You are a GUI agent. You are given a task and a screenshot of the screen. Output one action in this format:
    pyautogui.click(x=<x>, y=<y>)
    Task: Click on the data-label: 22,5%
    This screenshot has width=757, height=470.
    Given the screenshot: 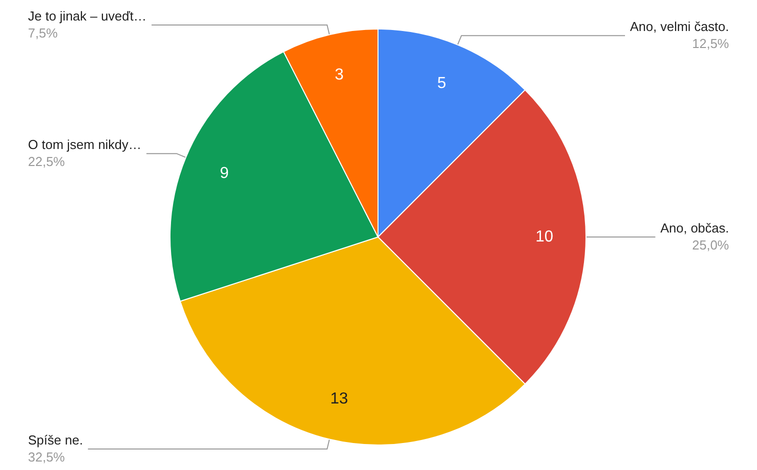 What is the action you would take?
    pyautogui.click(x=47, y=162)
    